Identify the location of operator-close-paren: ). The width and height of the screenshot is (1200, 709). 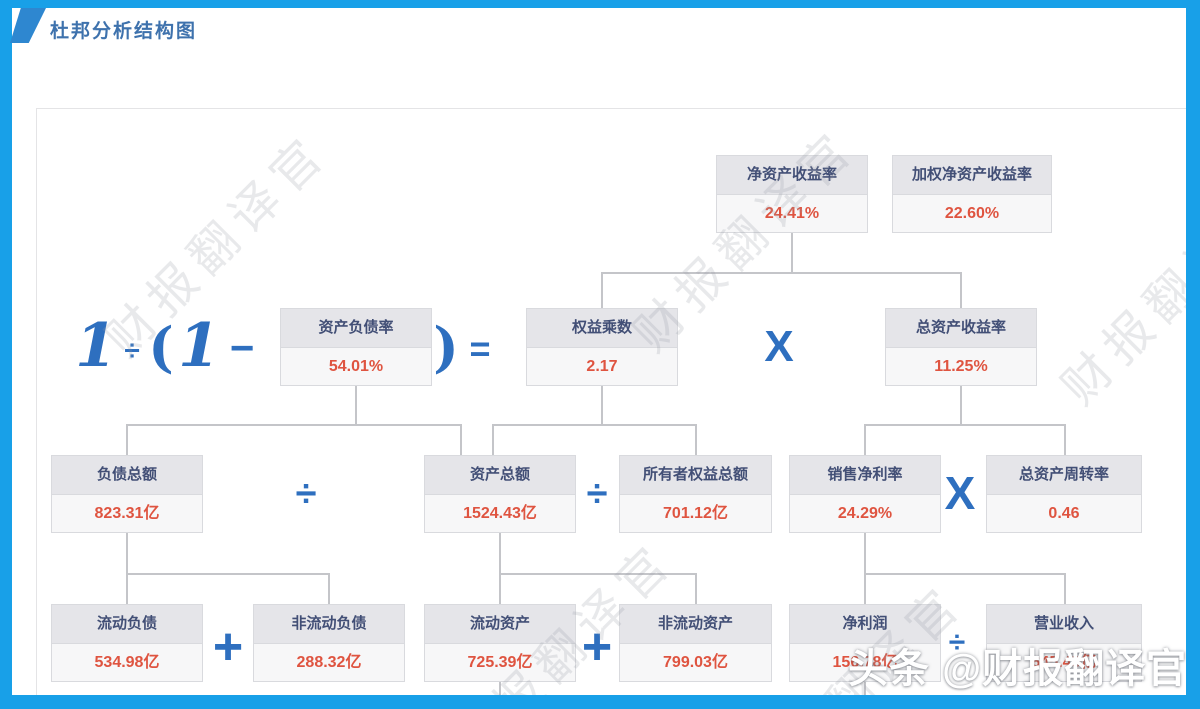
(446, 347).